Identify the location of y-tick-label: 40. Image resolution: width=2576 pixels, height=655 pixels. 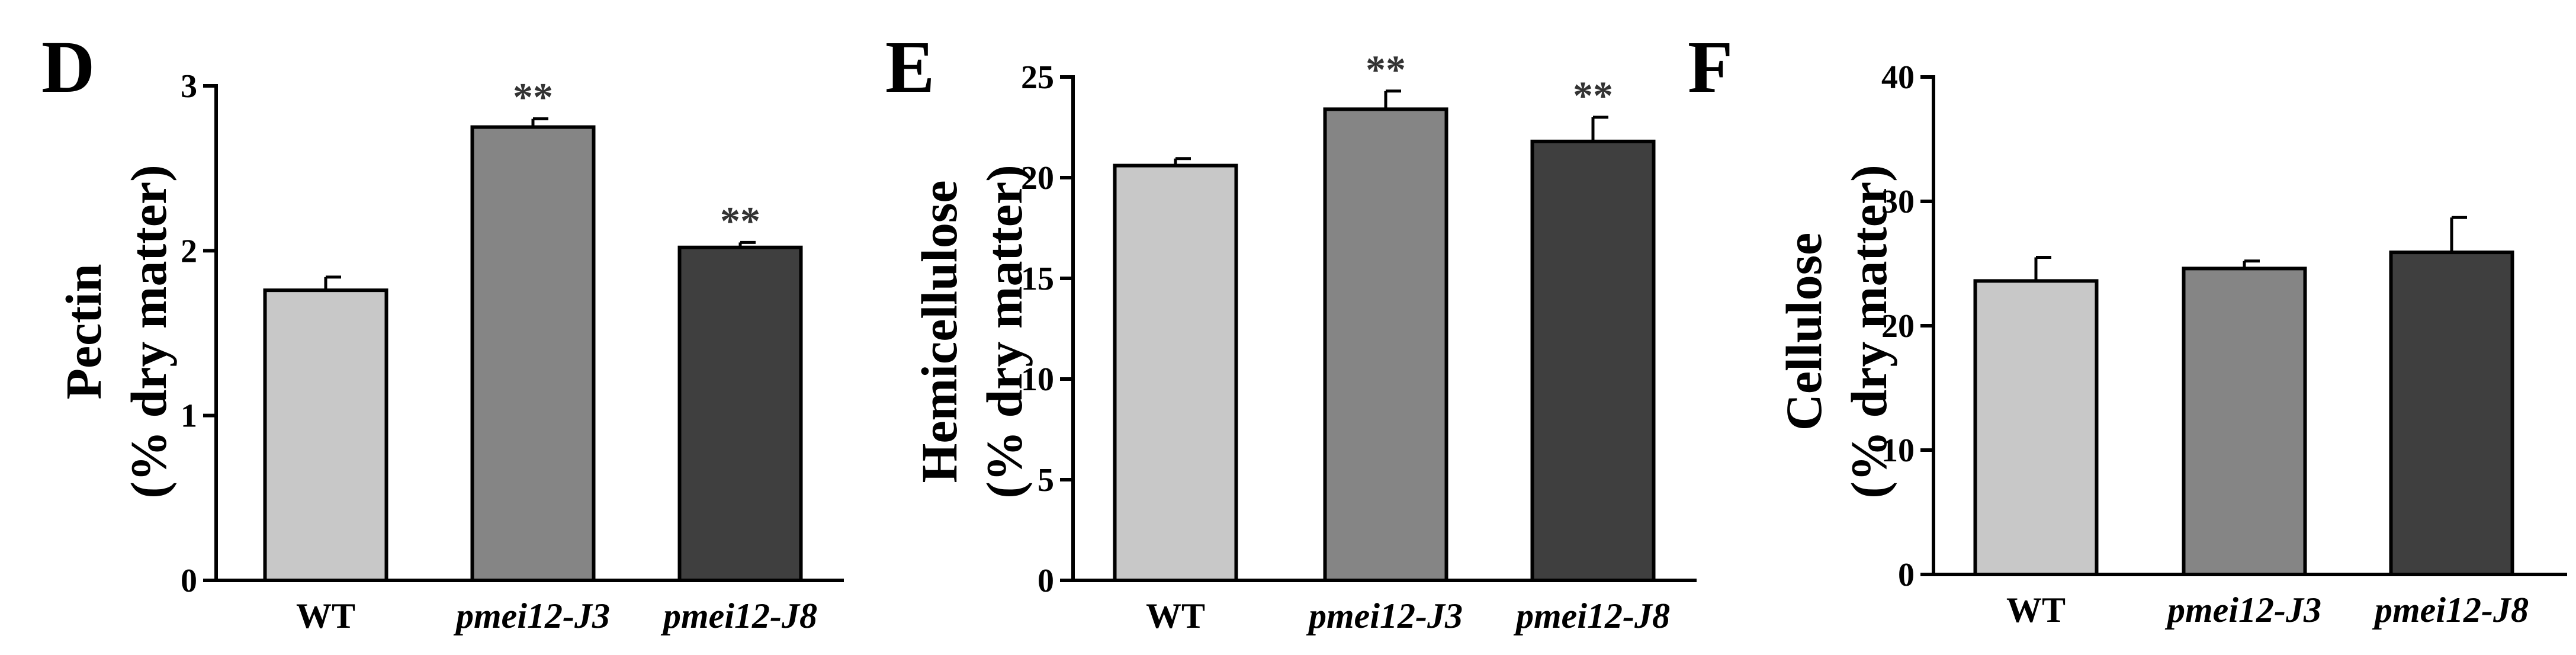
(1898, 77).